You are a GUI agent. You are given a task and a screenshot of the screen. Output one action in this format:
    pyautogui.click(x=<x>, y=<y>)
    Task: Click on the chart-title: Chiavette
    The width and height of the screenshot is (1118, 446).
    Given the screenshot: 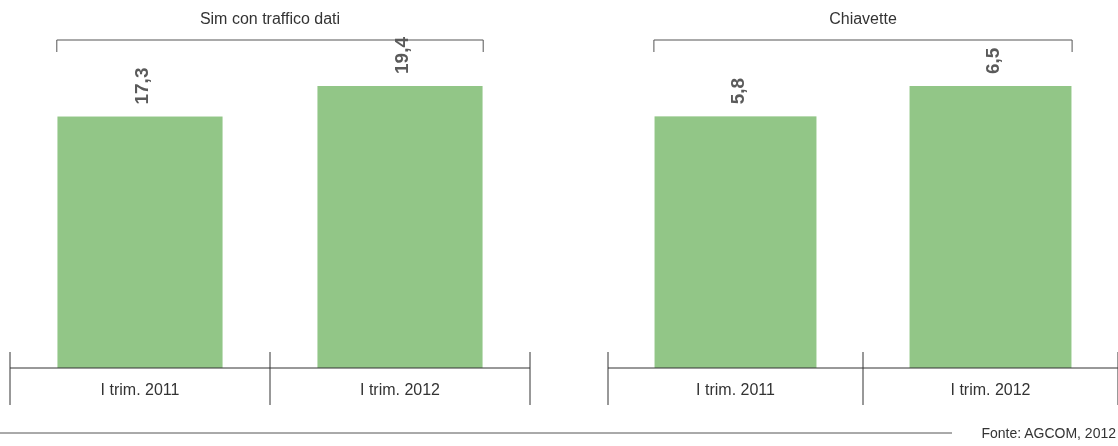 What is the action you would take?
    pyautogui.click(x=863, y=18)
    